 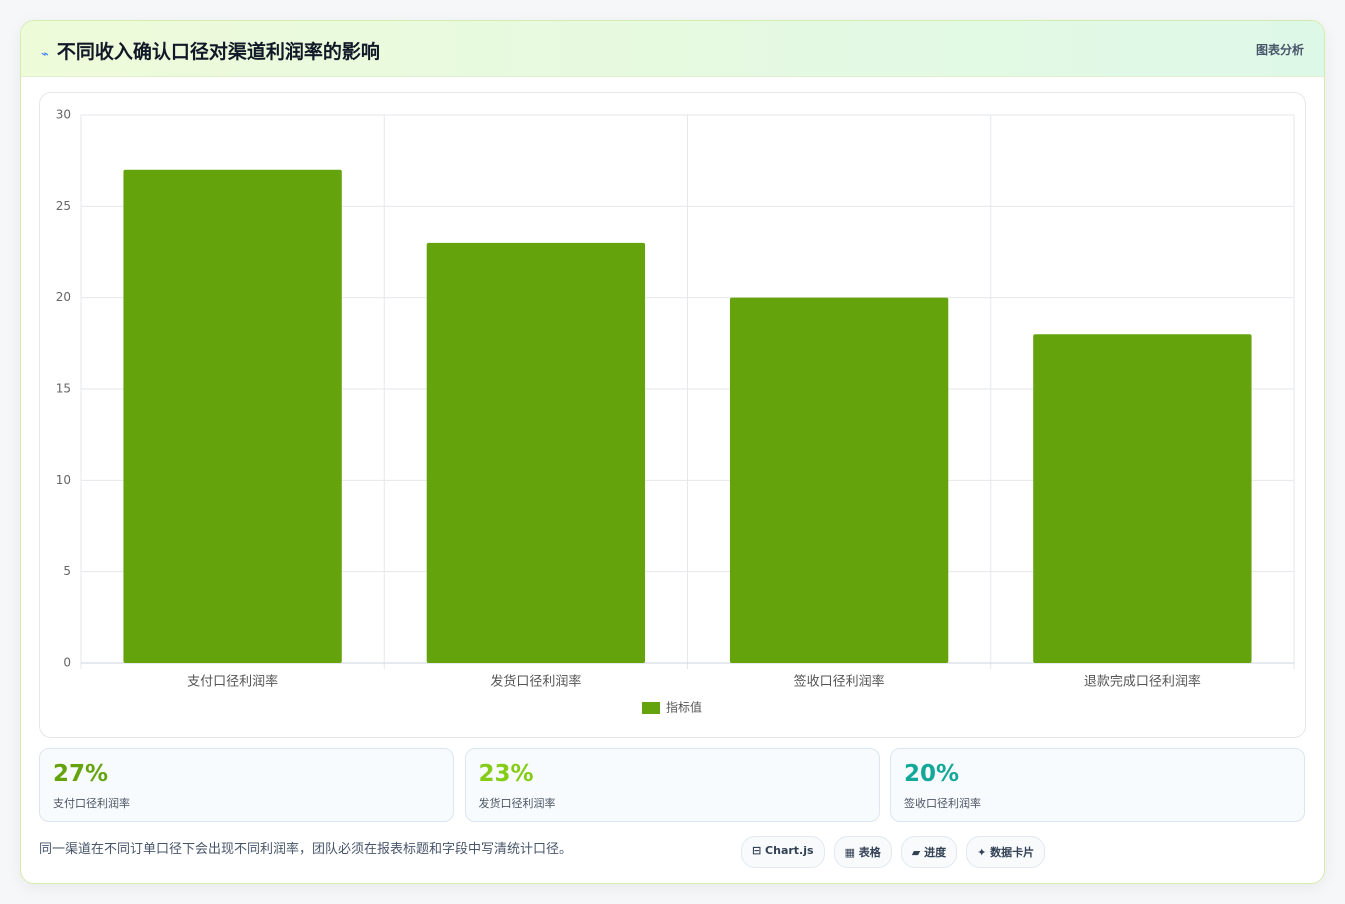 What do you see at coordinates (1279, 50) in the screenshot?
I see `header-tag: 图表分析` at bounding box center [1279, 50].